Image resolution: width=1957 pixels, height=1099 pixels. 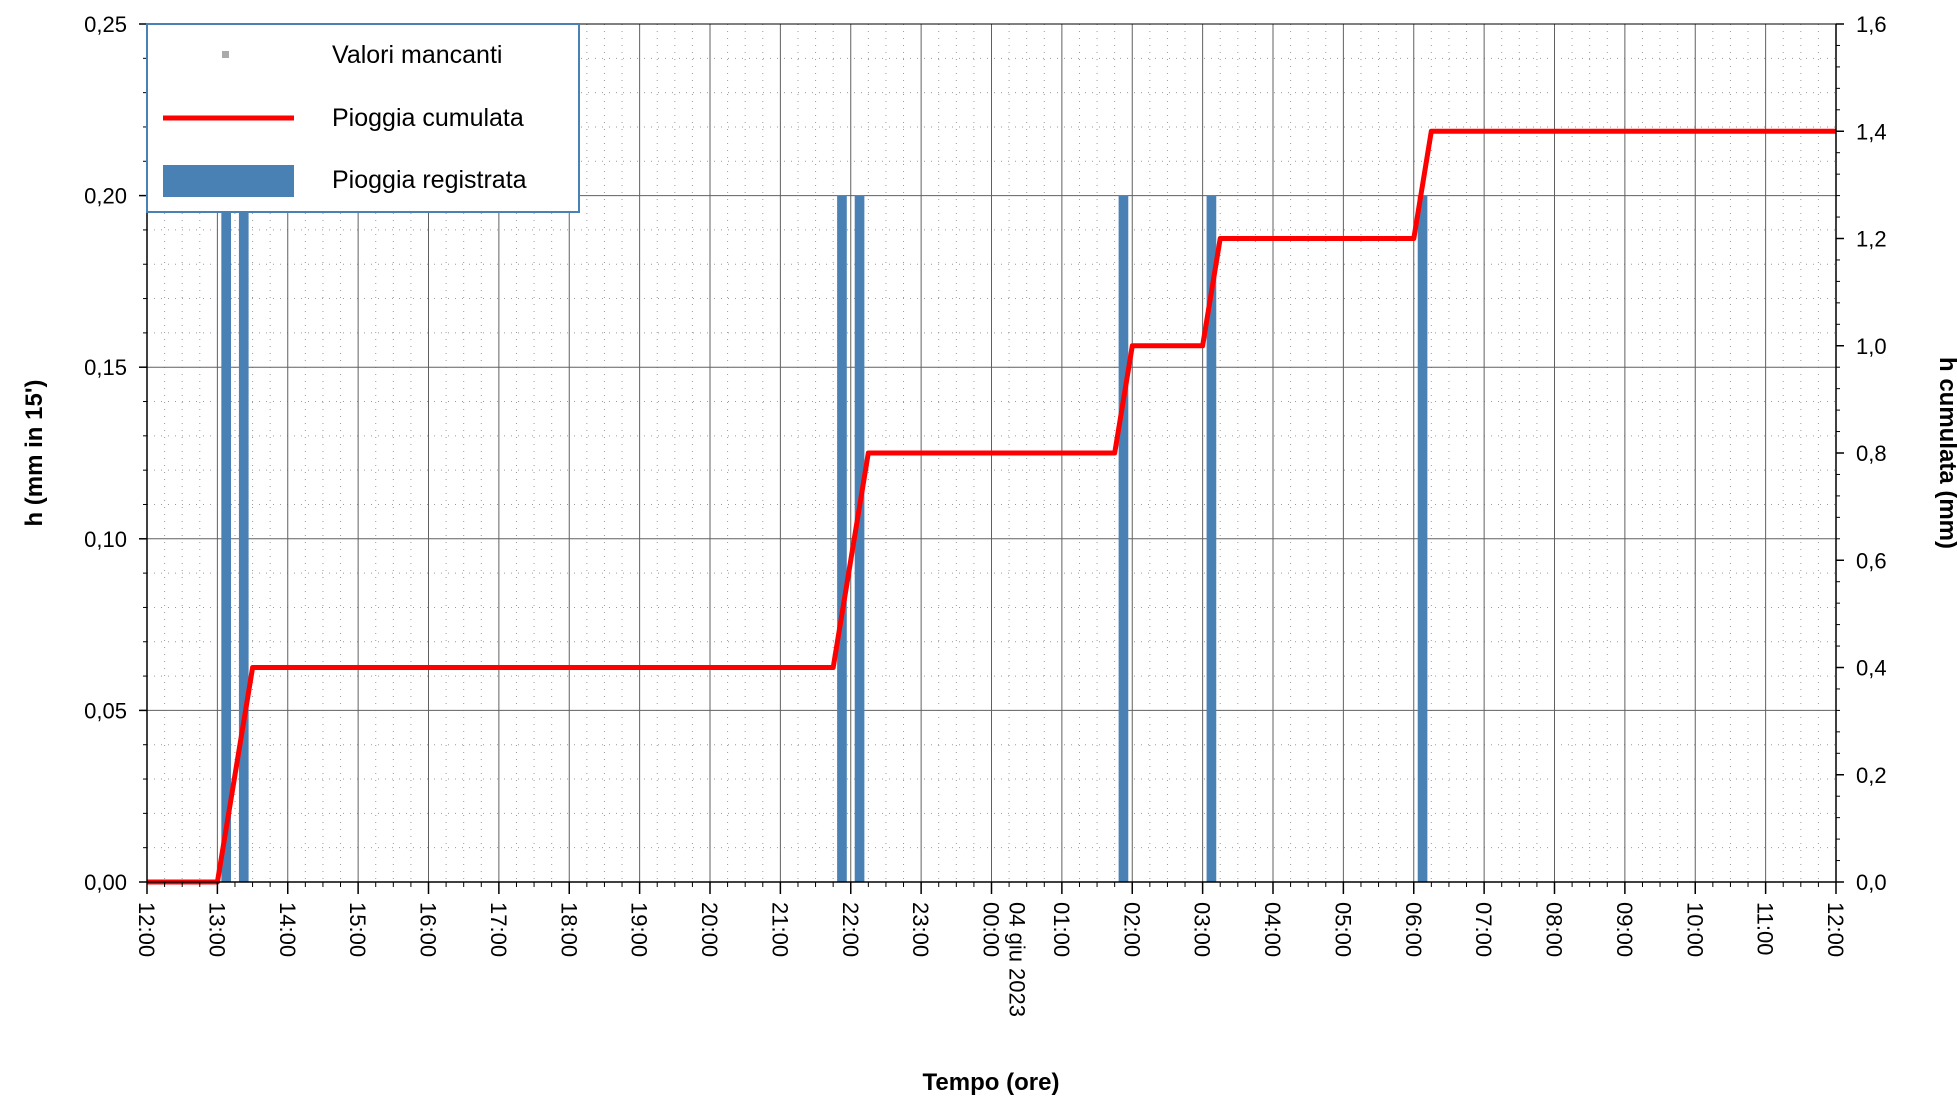 I want to click on x-tick-label-line: 04 giu 2023, so click(x=1017, y=959).